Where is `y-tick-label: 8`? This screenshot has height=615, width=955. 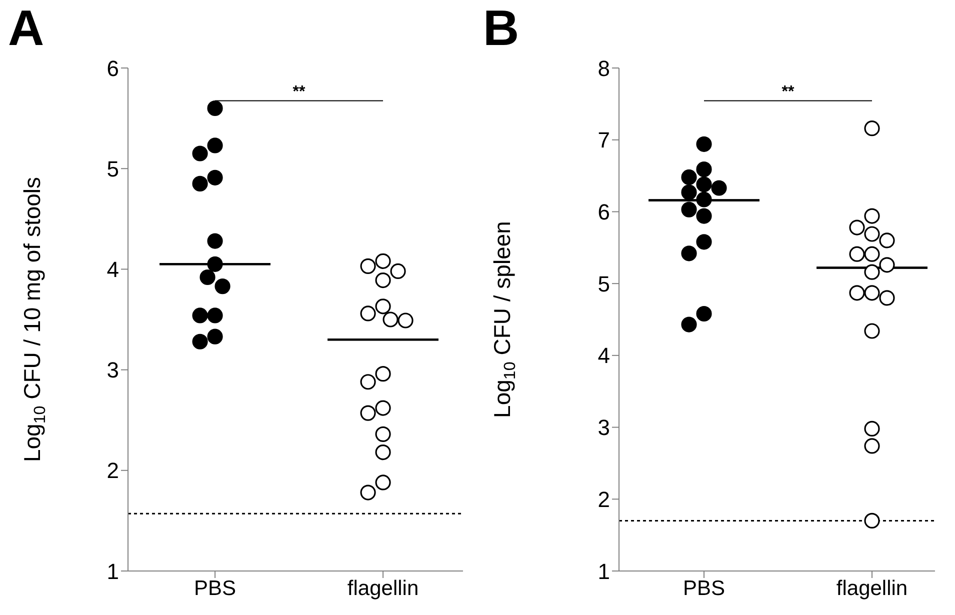 y-tick-label: 8 is located at coordinates (604, 68).